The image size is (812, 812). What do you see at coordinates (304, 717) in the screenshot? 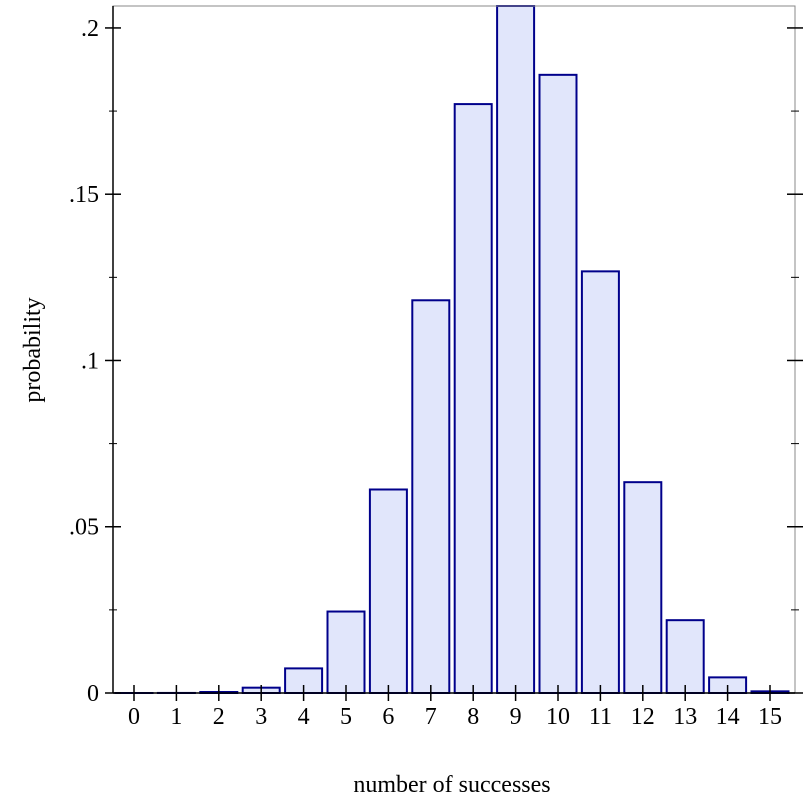
I see `x-tick-label: 4` at bounding box center [304, 717].